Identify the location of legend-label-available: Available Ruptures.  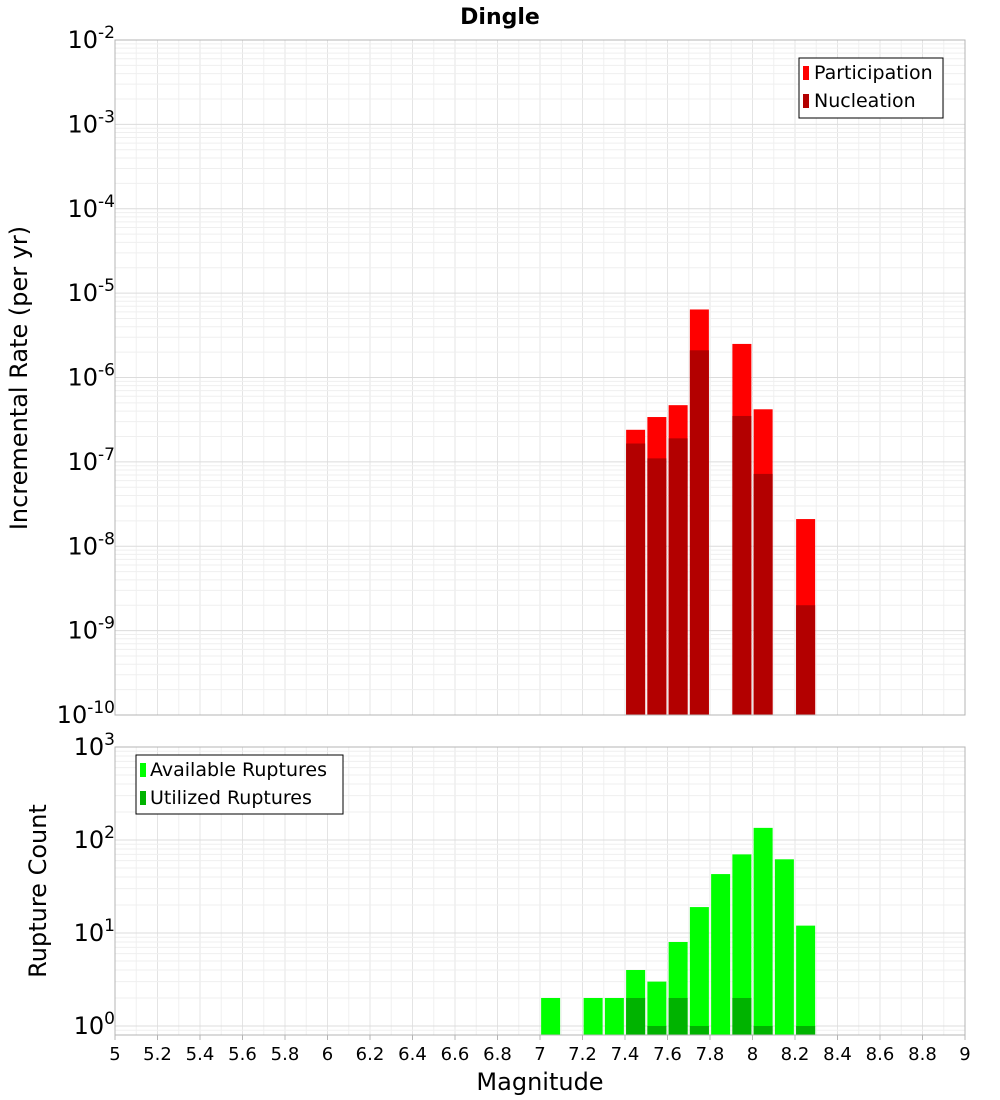
(238, 770).